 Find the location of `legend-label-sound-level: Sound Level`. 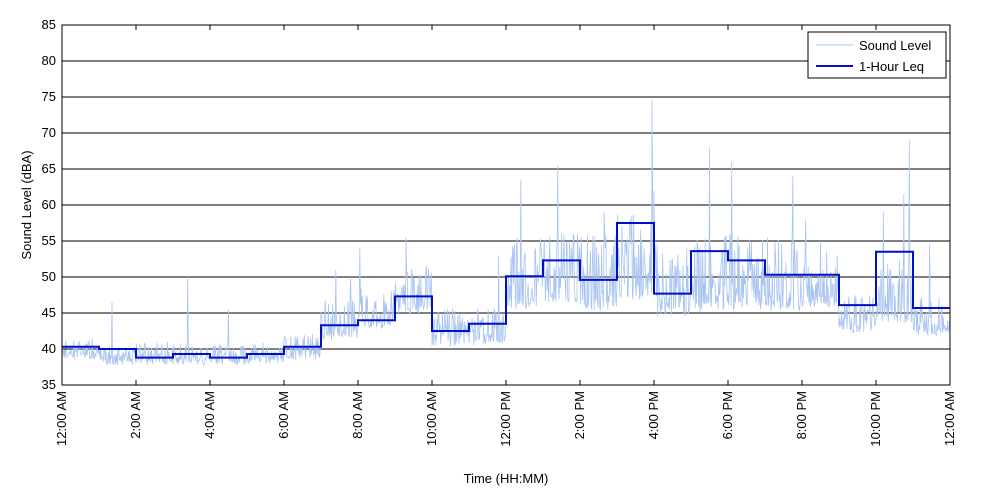

legend-label-sound-level: Sound Level is located at coordinates (895, 45).